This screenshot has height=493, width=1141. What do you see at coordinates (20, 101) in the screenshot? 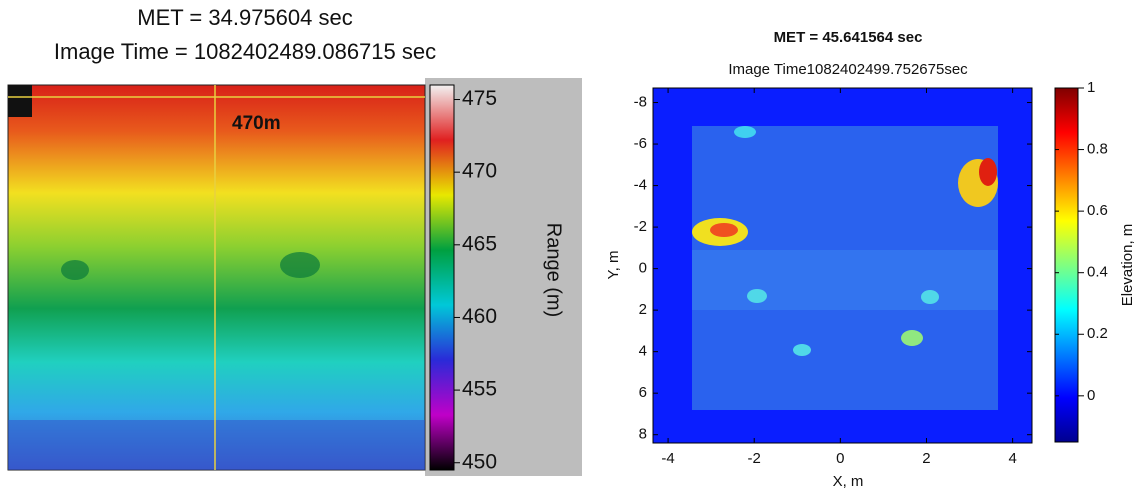
I see `no-data` at bounding box center [20, 101].